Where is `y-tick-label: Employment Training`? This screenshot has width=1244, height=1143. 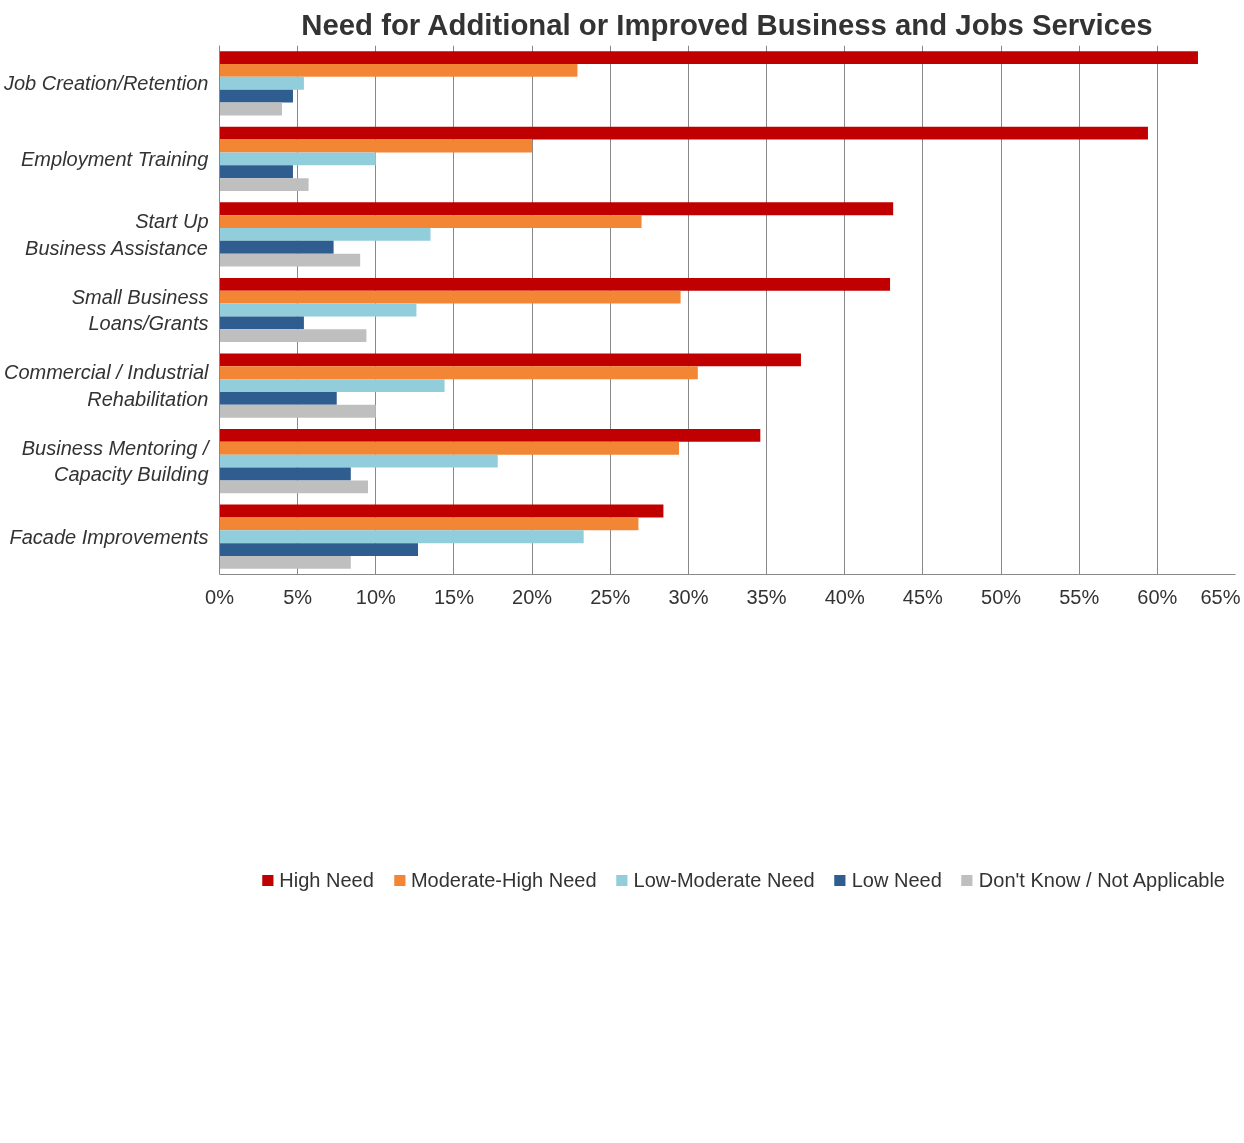 y-tick-label: Employment Training is located at coordinates (115, 158).